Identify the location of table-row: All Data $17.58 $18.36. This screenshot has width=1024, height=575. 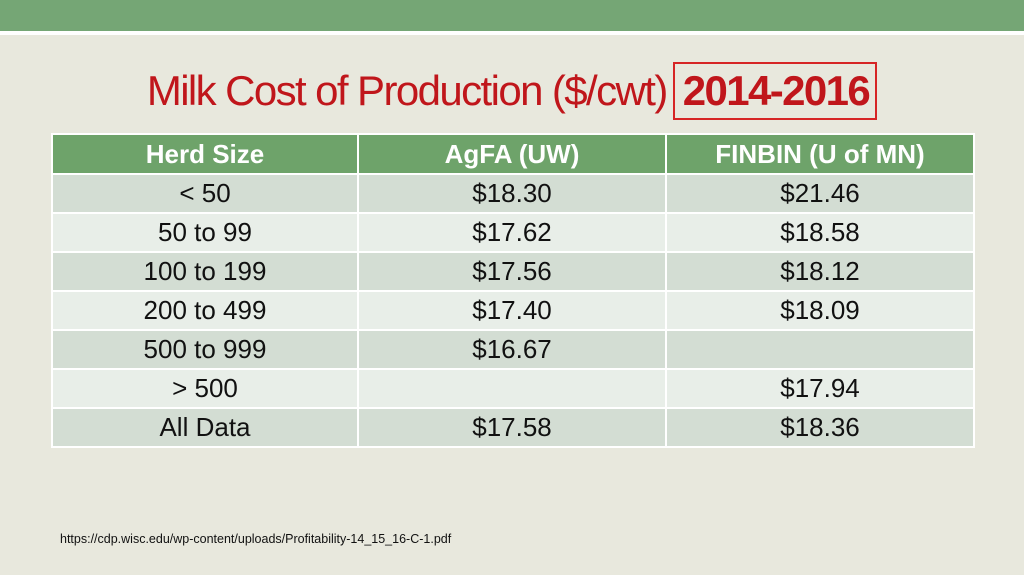
(513, 427).